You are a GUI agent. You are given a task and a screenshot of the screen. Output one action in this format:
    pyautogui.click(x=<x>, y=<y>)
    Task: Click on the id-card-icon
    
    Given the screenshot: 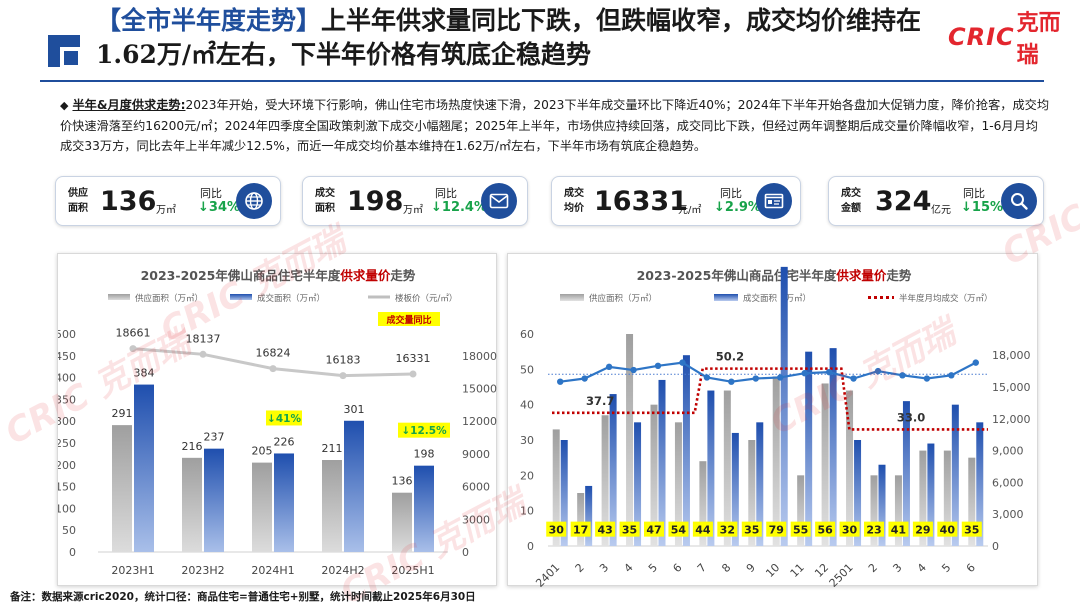 What is the action you would take?
    pyautogui.click(x=774, y=201)
    